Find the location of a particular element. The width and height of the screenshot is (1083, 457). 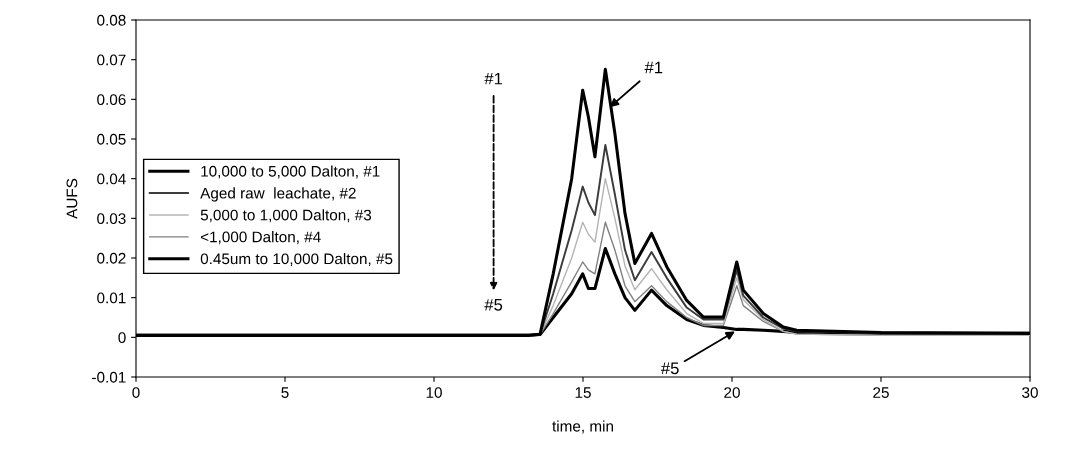

legend-label: 10,000 to 5,000 Dalton, #1 is located at coordinates (290, 172).